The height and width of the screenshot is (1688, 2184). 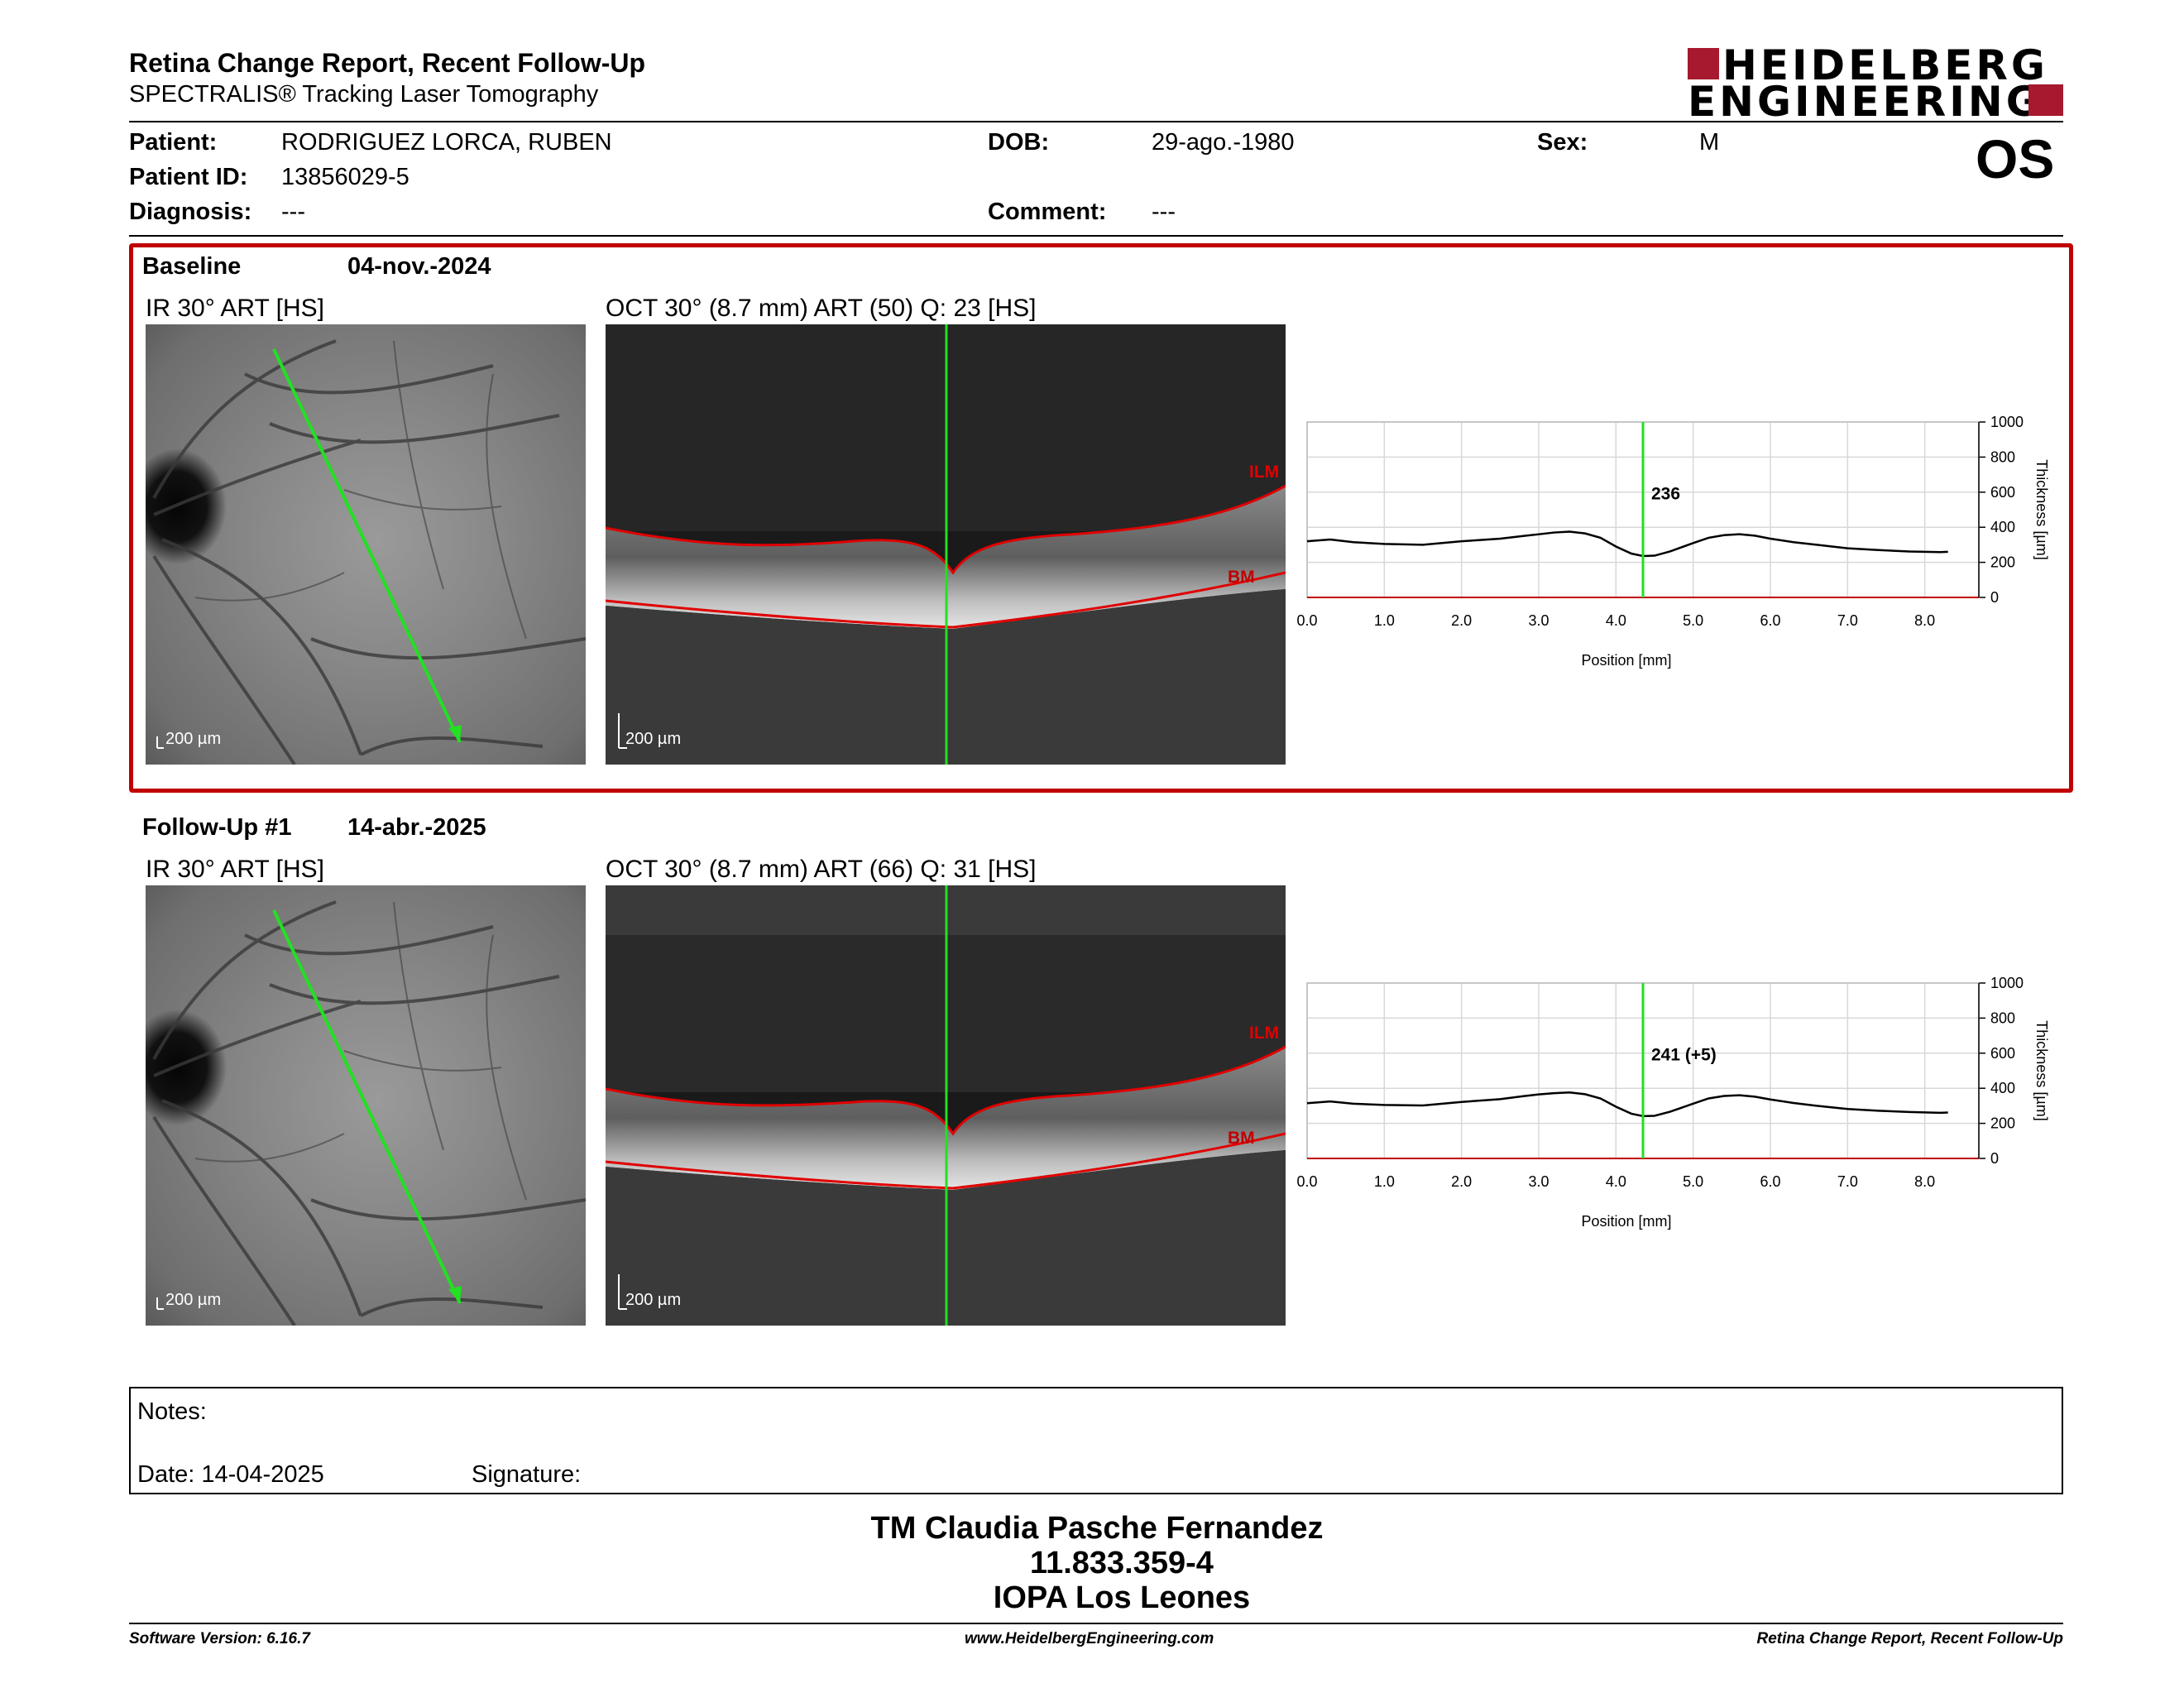 What do you see at coordinates (1709, 142) in the screenshot?
I see `sex-value: M` at bounding box center [1709, 142].